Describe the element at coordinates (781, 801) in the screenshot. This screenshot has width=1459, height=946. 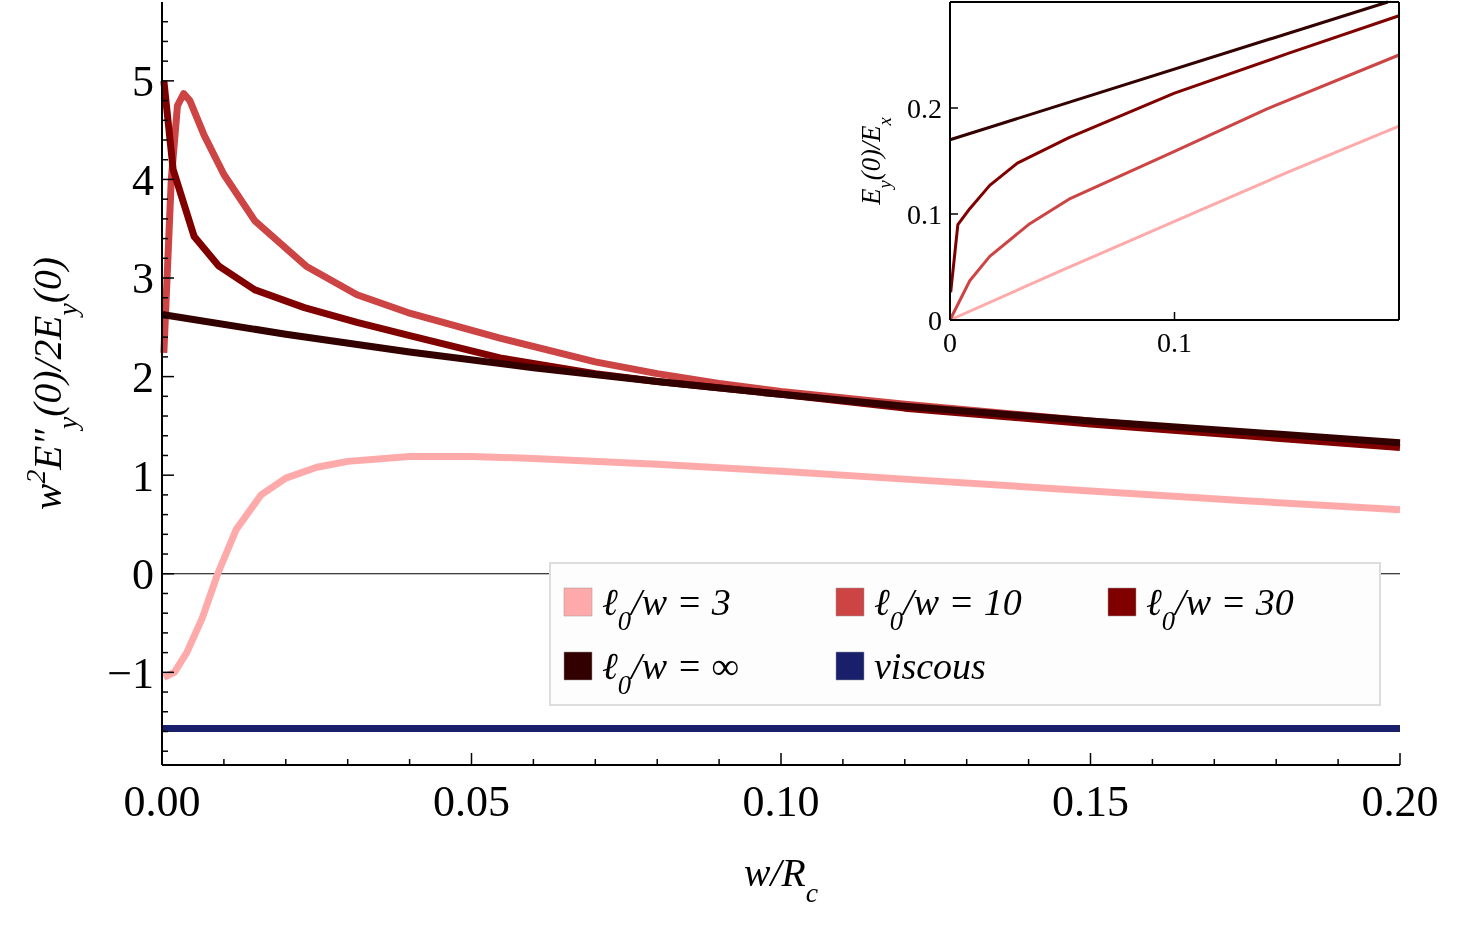
I see `x-tick-label: 0.10` at that location.